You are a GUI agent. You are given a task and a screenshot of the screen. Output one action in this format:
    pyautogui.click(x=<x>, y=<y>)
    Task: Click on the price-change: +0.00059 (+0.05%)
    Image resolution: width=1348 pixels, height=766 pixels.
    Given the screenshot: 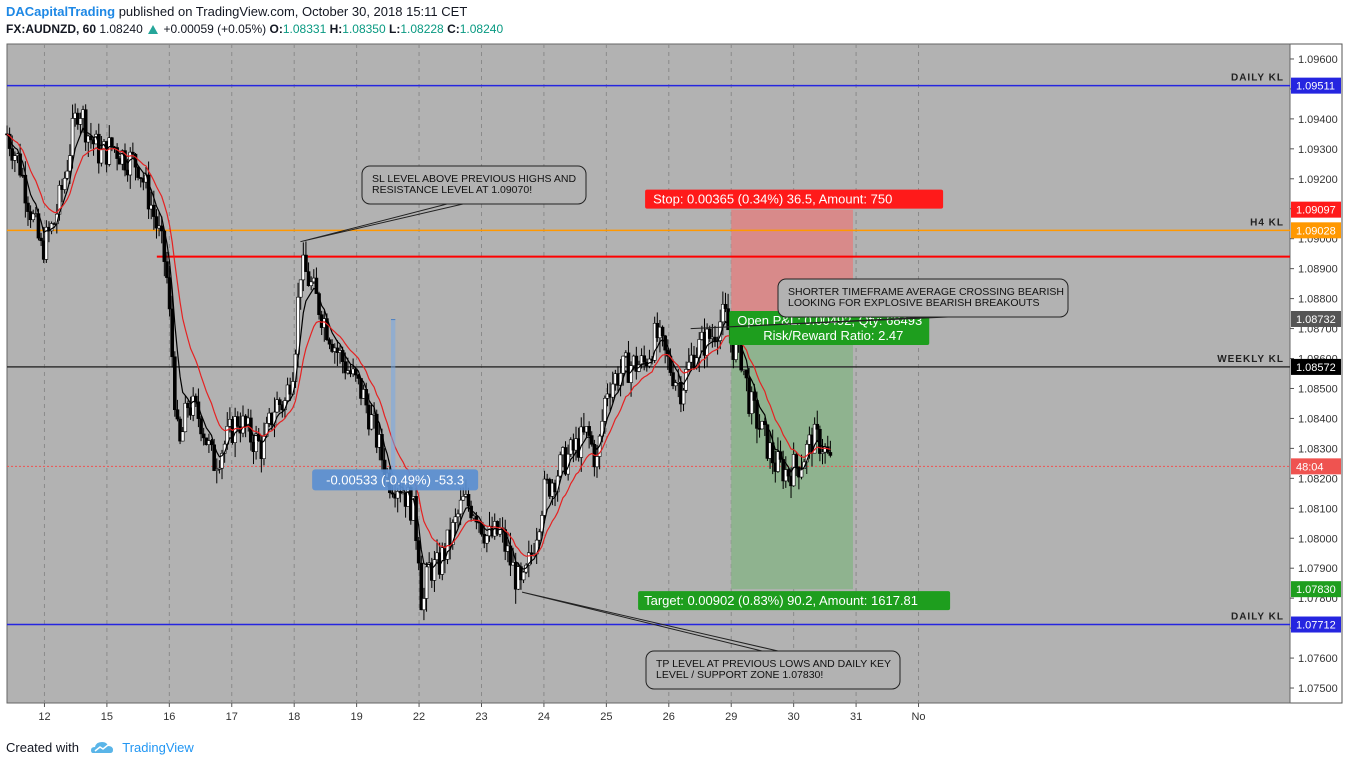 What is the action you would take?
    pyautogui.click(x=215, y=29)
    